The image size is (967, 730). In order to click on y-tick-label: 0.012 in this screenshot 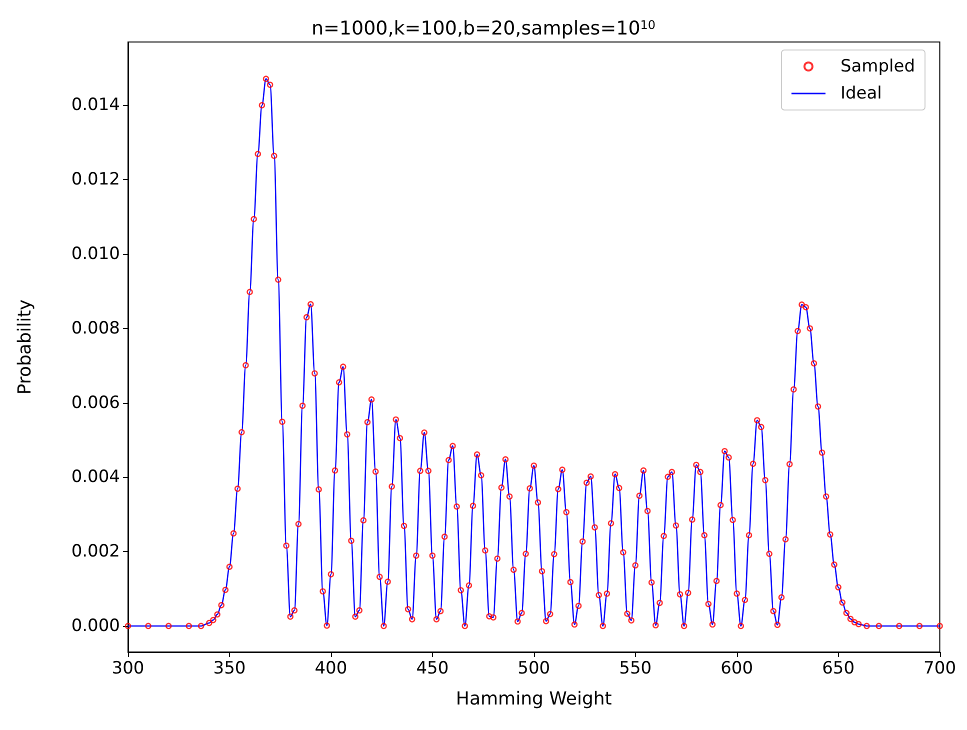, I will do `click(95, 180)`.